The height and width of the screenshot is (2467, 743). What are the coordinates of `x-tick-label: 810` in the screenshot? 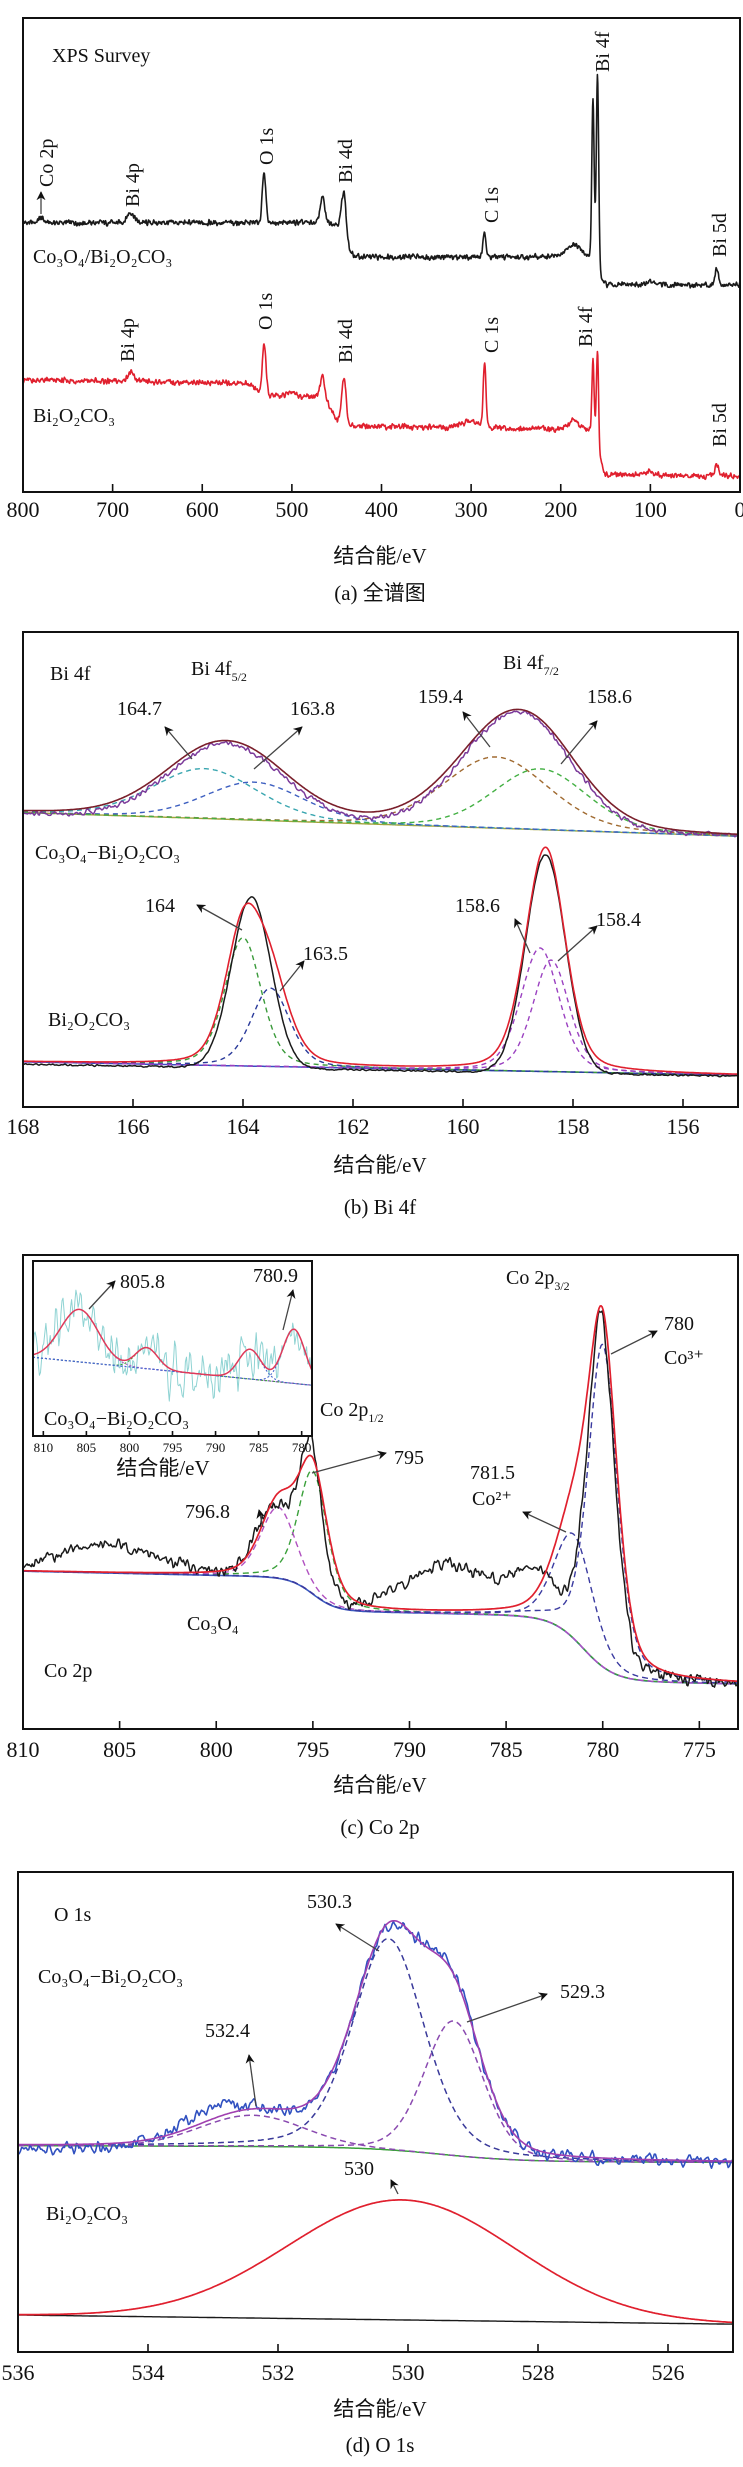 It's located at (23, 1749).